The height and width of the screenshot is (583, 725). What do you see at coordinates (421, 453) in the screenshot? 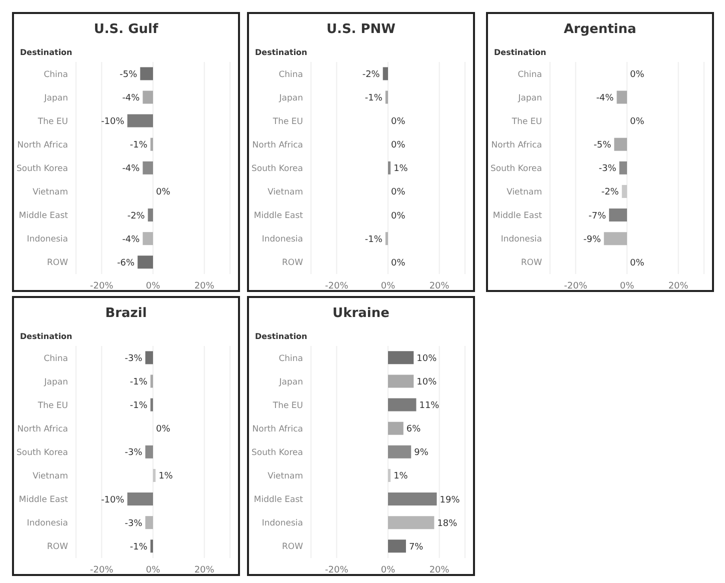
I see `data-label: 9%` at bounding box center [421, 453].